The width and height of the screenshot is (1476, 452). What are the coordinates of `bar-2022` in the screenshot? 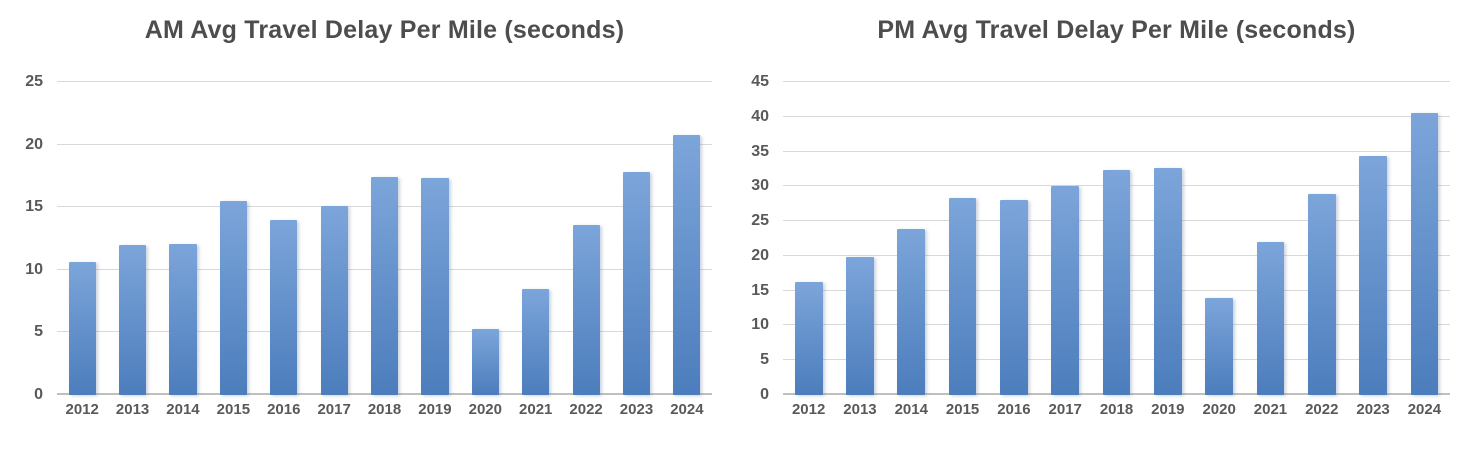 It's located at (1321, 294).